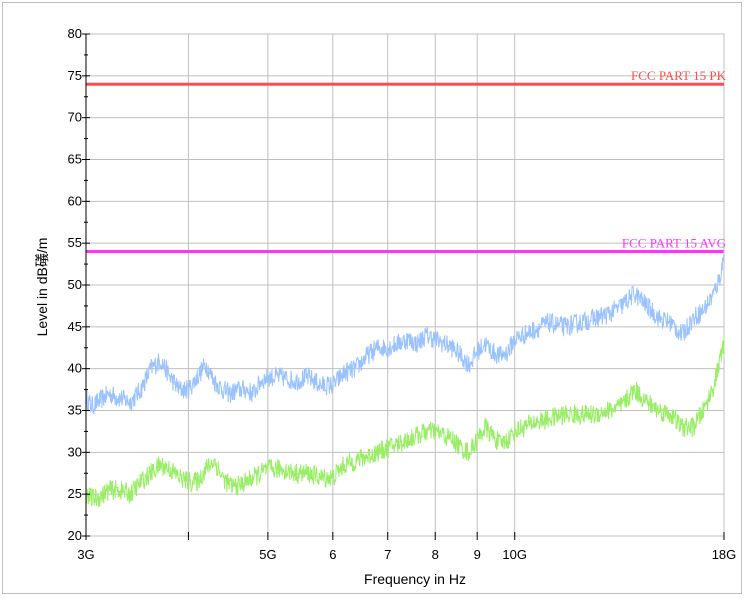 Image resolution: width=746 pixels, height=599 pixels. I want to click on y-tick-label: 80, so click(75, 33).